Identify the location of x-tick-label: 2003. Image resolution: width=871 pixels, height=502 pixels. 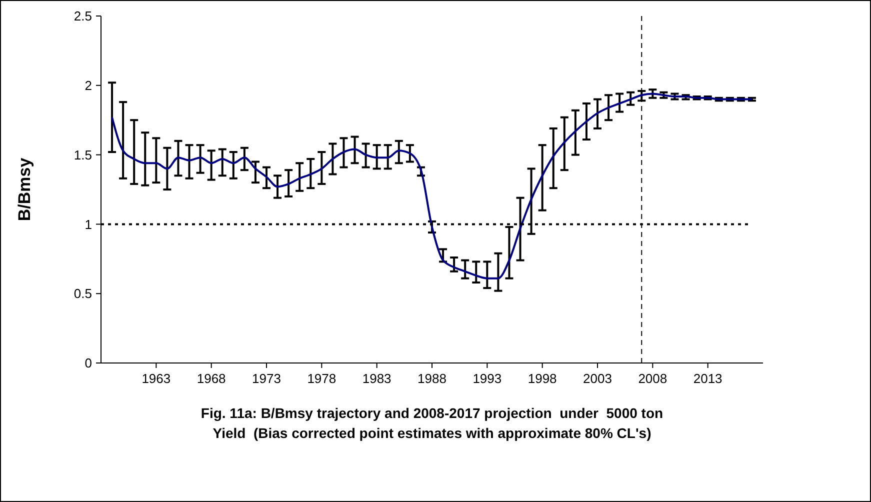
(597, 378).